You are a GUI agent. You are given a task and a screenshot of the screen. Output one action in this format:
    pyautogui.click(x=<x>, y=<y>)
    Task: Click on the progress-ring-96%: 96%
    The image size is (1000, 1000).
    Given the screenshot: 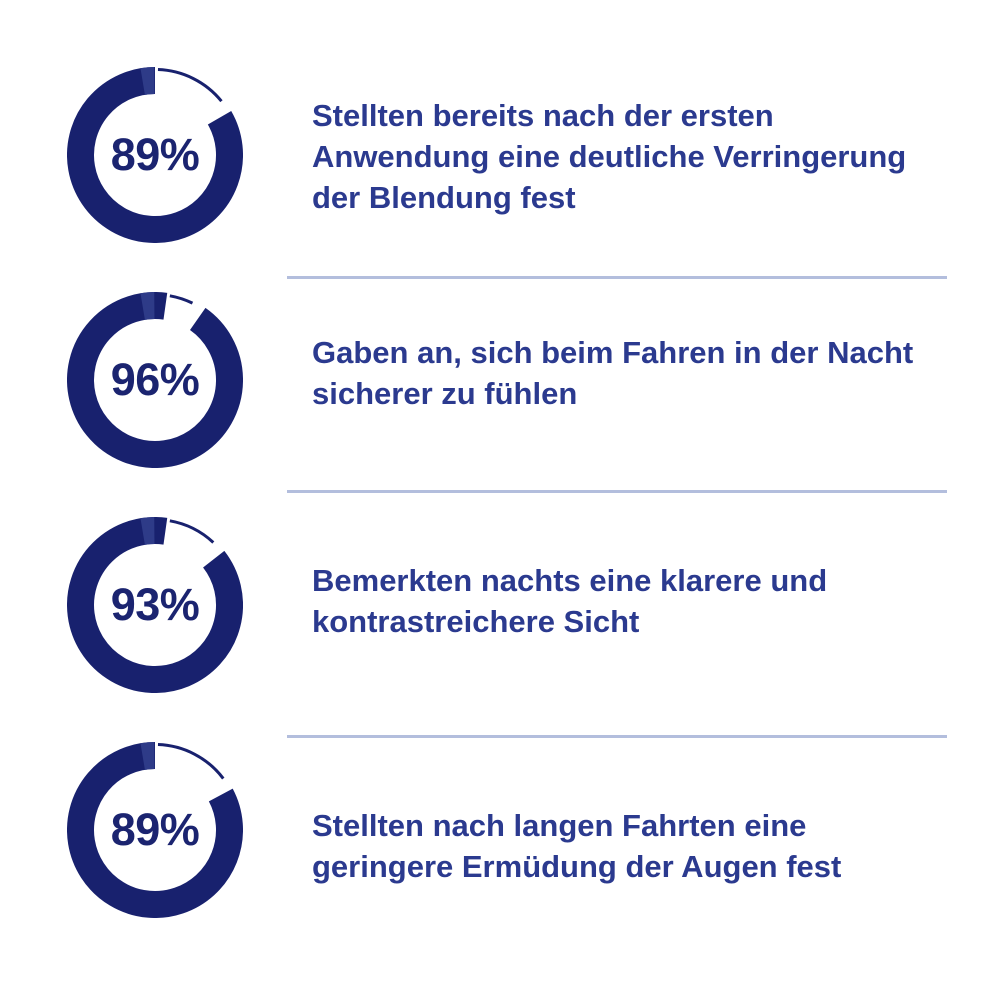 What is the action you would take?
    pyautogui.click(x=155, y=380)
    